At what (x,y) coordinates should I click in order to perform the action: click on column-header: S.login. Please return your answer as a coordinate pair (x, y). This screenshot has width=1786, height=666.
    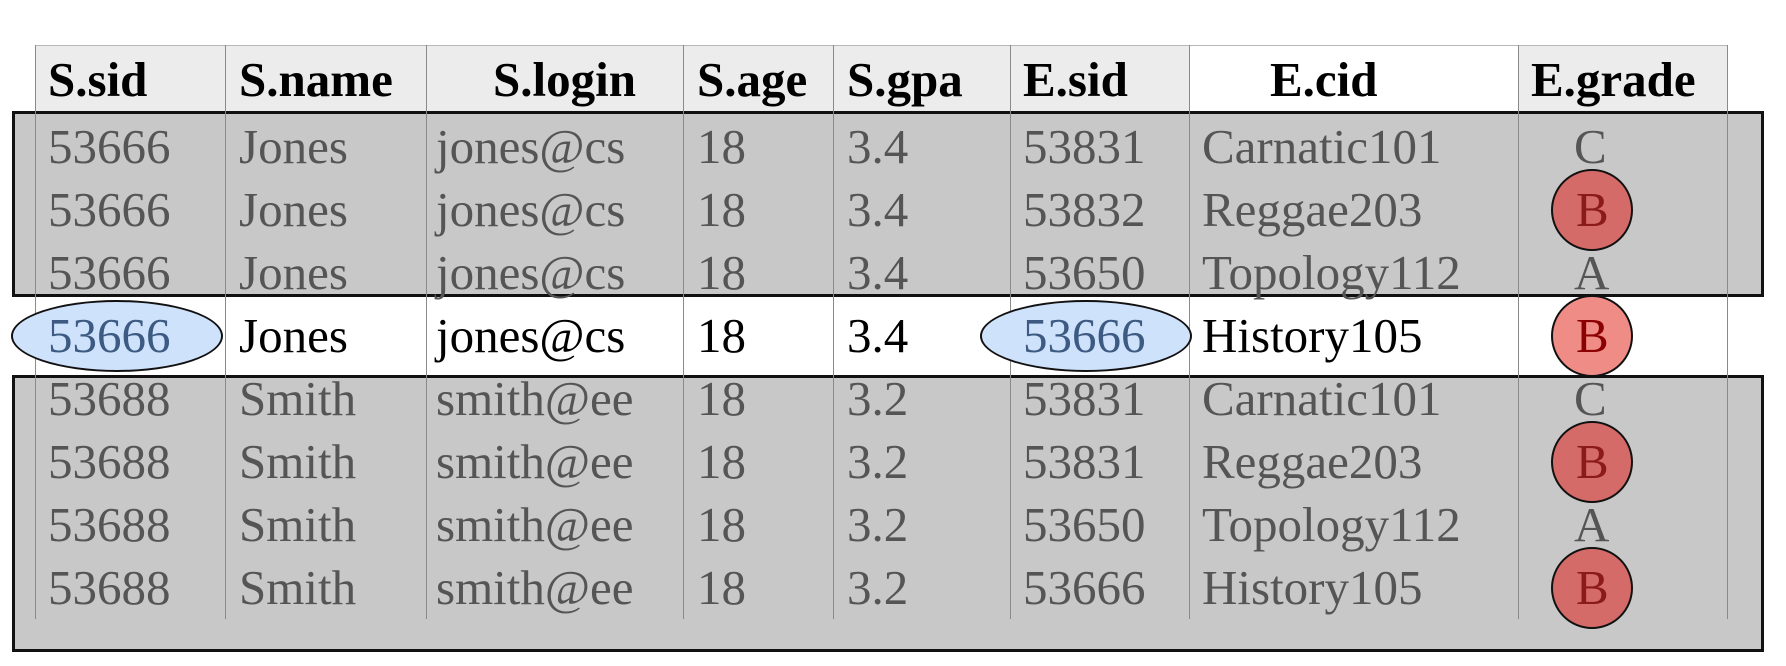
    Looking at the image, I should click on (564, 79).